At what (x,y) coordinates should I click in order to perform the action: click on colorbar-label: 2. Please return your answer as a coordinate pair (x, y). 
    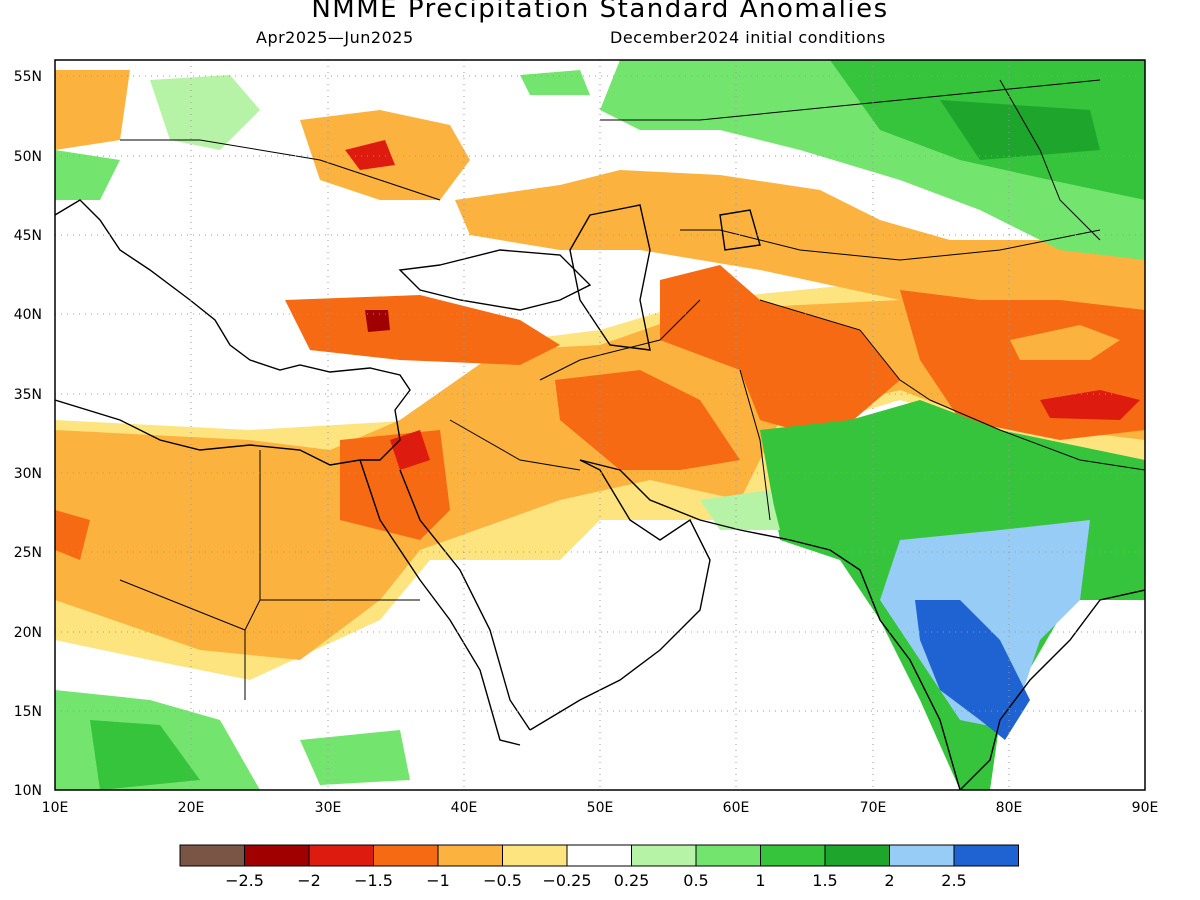
    Looking at the image, I should click on (889, 880).